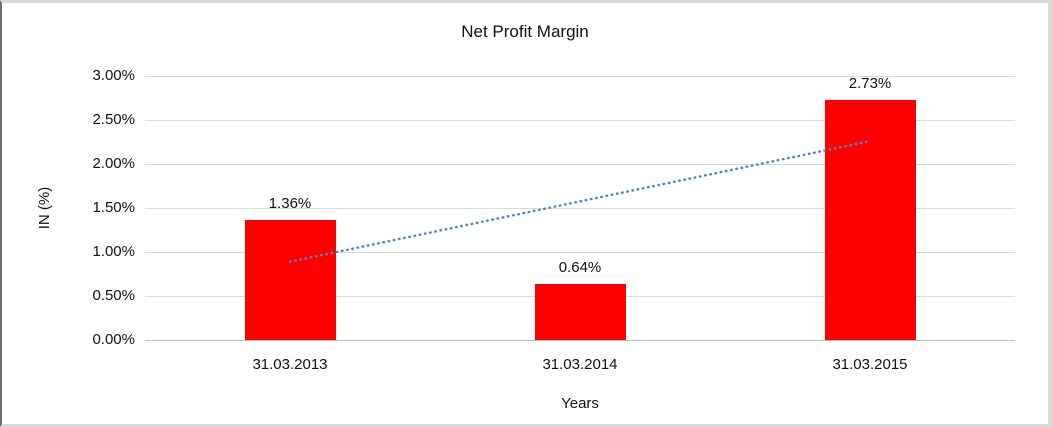  I want to click on y-tick-label: 2.50%, so click(113, 119).